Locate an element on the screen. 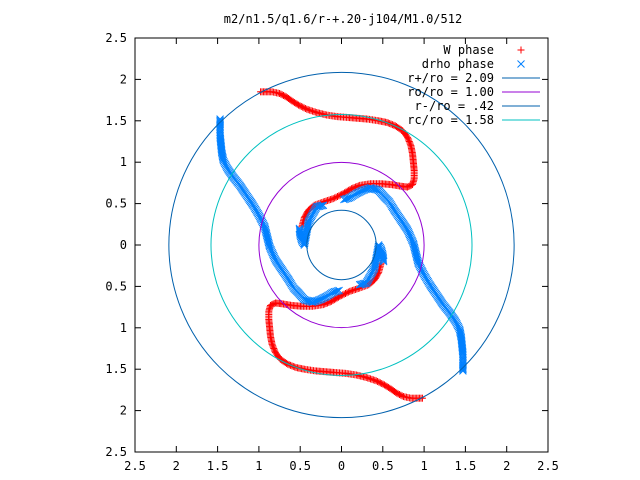 This screenshot has width=640, height=480. legend-label: drho phase is located at coordinates (458, 64).